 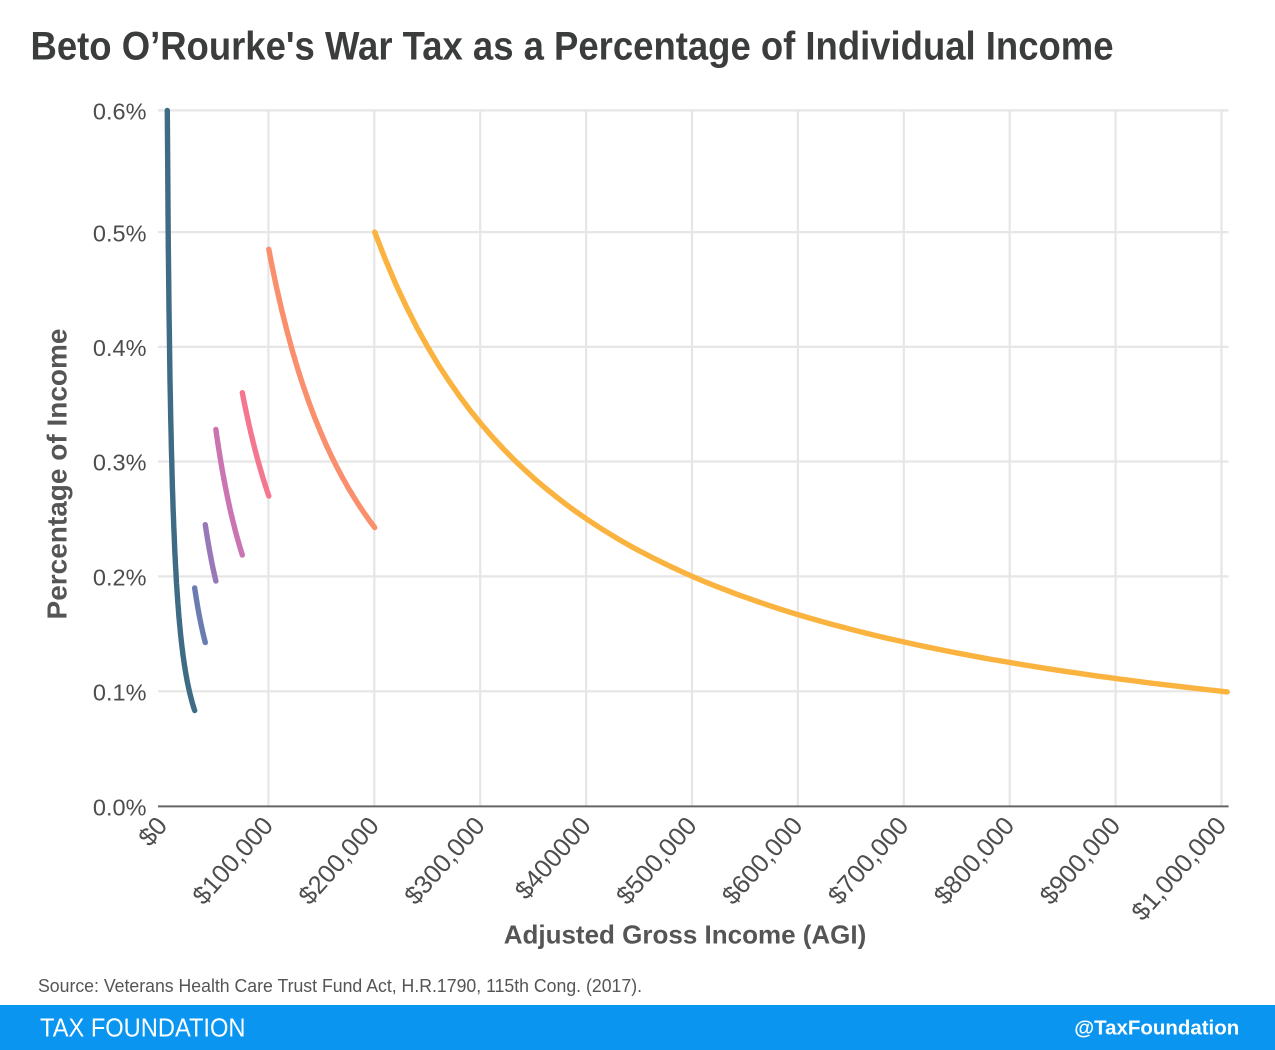 What do you see at coordinates (553, 858) in the screenshot?
I see `svg-text: $400000` at bounding box center [553, 858].